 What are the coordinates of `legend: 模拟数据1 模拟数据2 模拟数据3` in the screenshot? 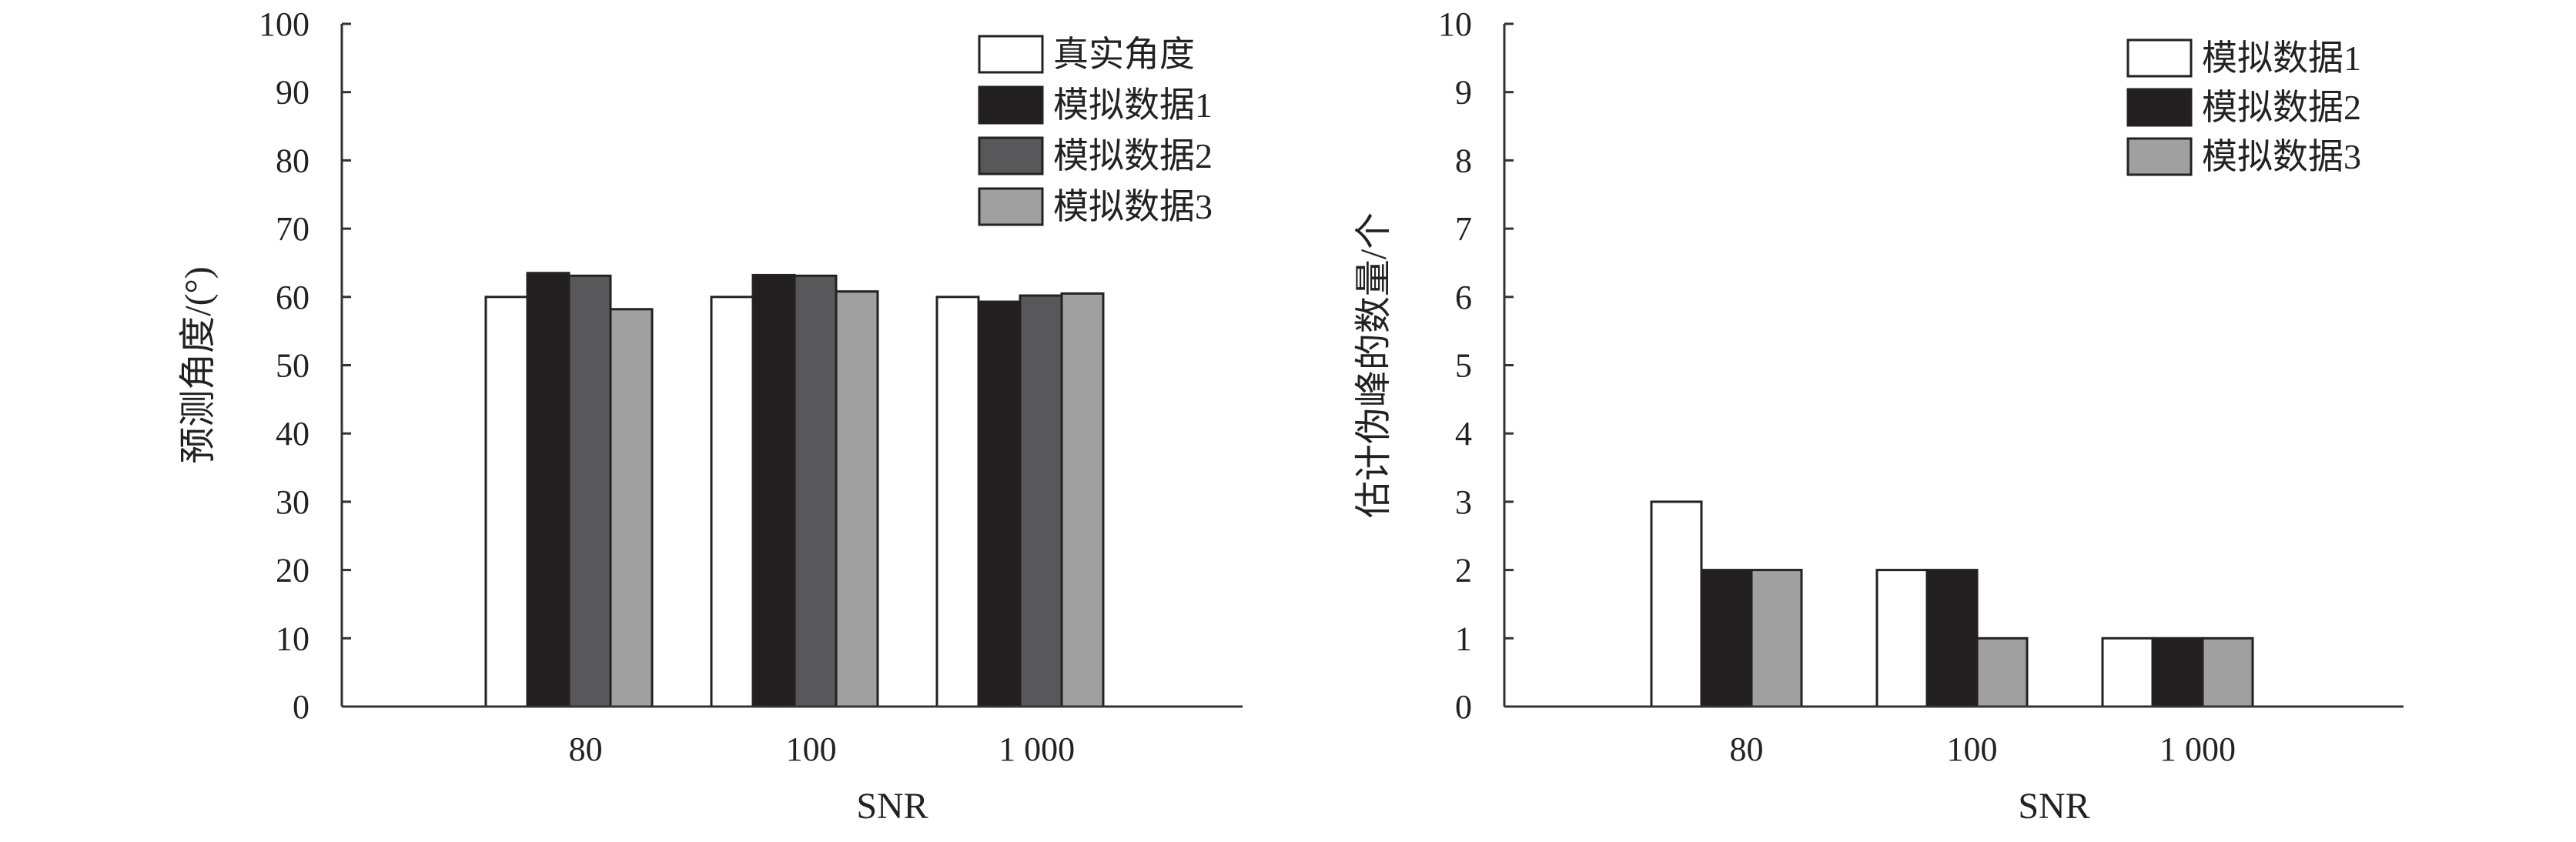 It's located at (2243, 107).